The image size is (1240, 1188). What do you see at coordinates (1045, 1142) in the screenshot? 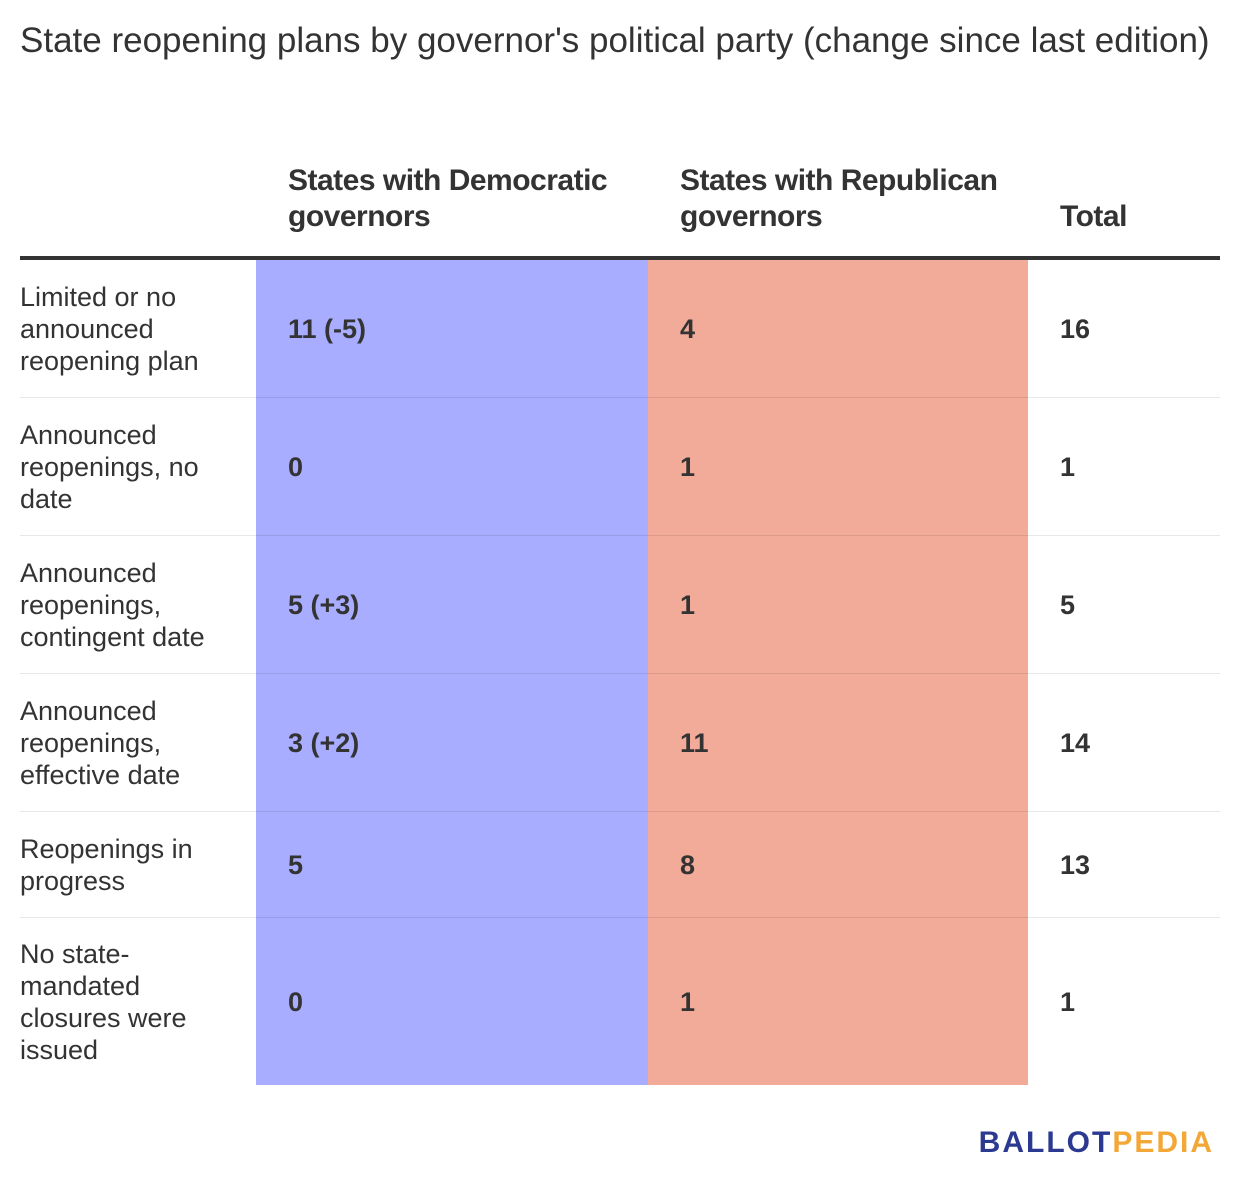
I see `logo-part-ballot: BALLOT` at bounding box center [1045, 1142].